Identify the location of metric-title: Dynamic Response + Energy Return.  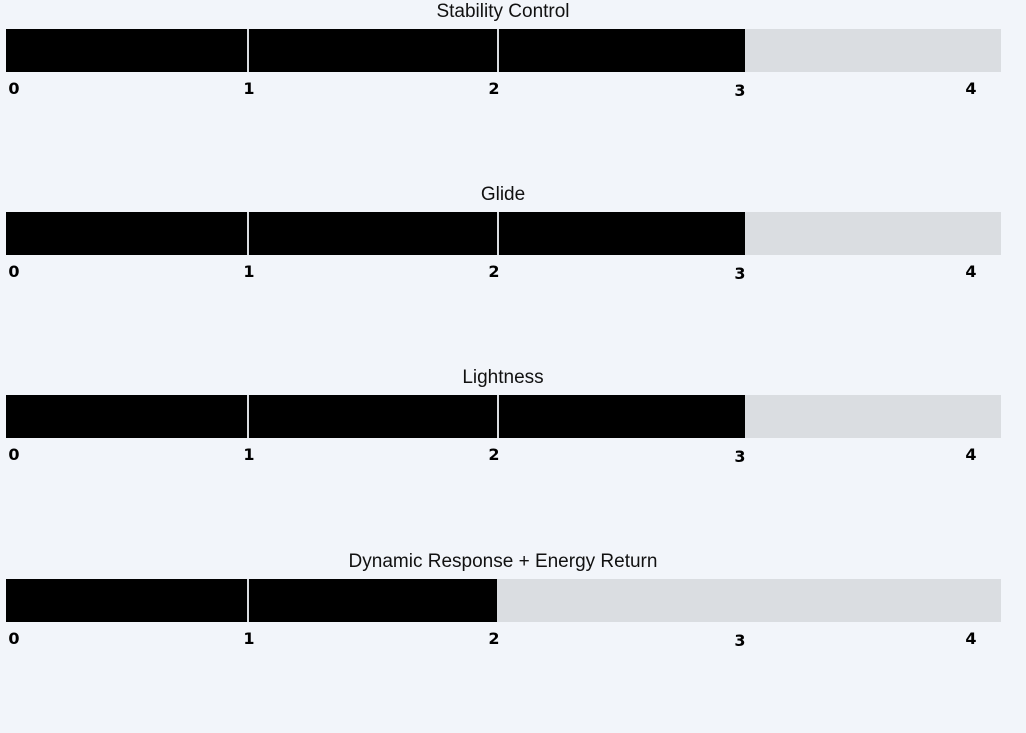
(503, 561).